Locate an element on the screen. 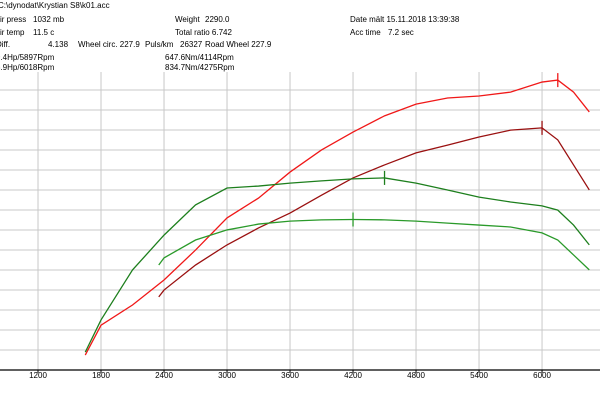 This screenshot has width=600, height=400. x-tick-label: 1800 is located at coordinates (101, 375).